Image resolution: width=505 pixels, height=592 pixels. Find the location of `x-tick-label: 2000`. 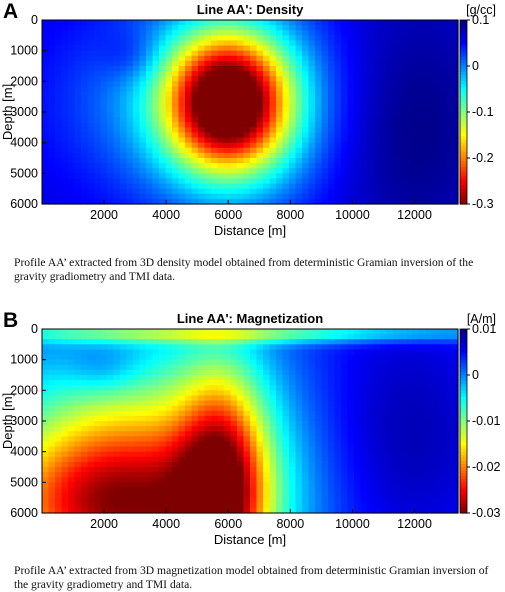

x-tick-label: 2000 is located at coordinates (104, 215).